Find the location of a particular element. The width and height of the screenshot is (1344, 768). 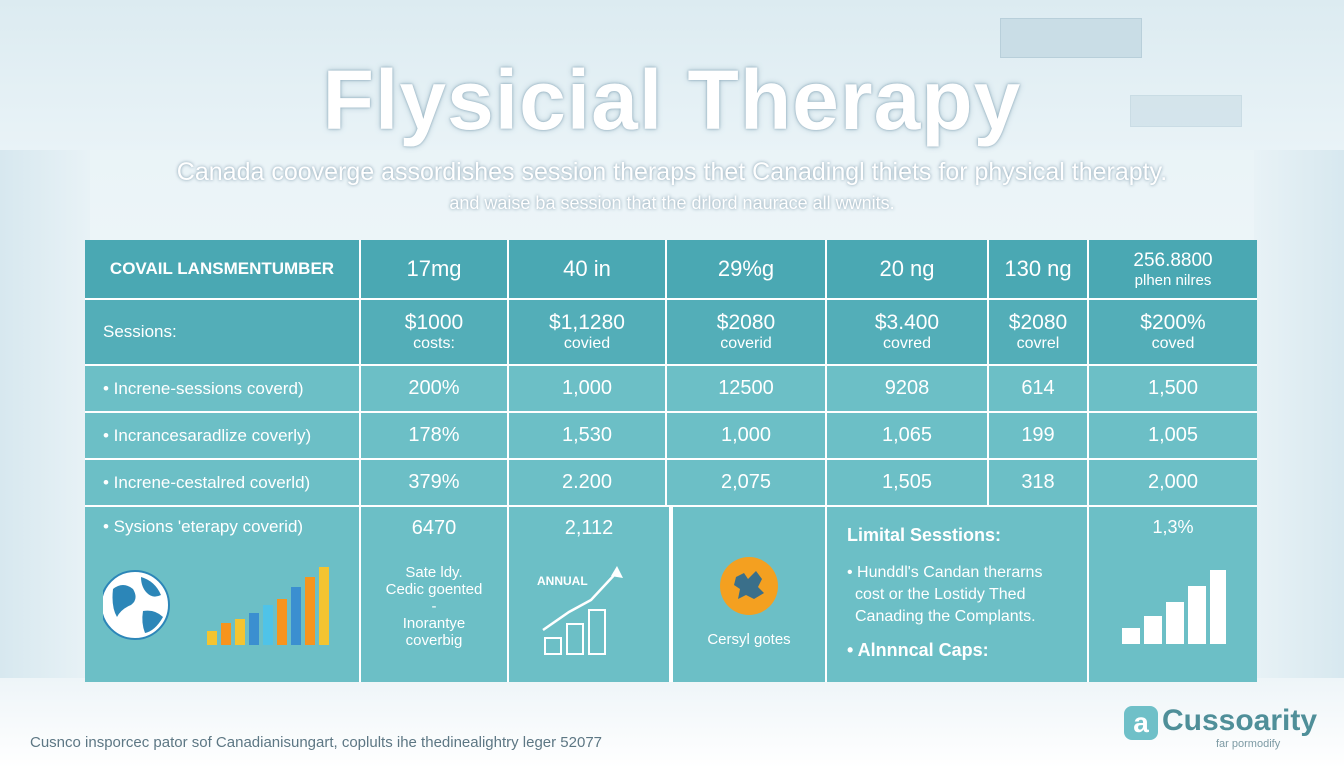

cell-value: 199 is located at coordinates (1038, 435).